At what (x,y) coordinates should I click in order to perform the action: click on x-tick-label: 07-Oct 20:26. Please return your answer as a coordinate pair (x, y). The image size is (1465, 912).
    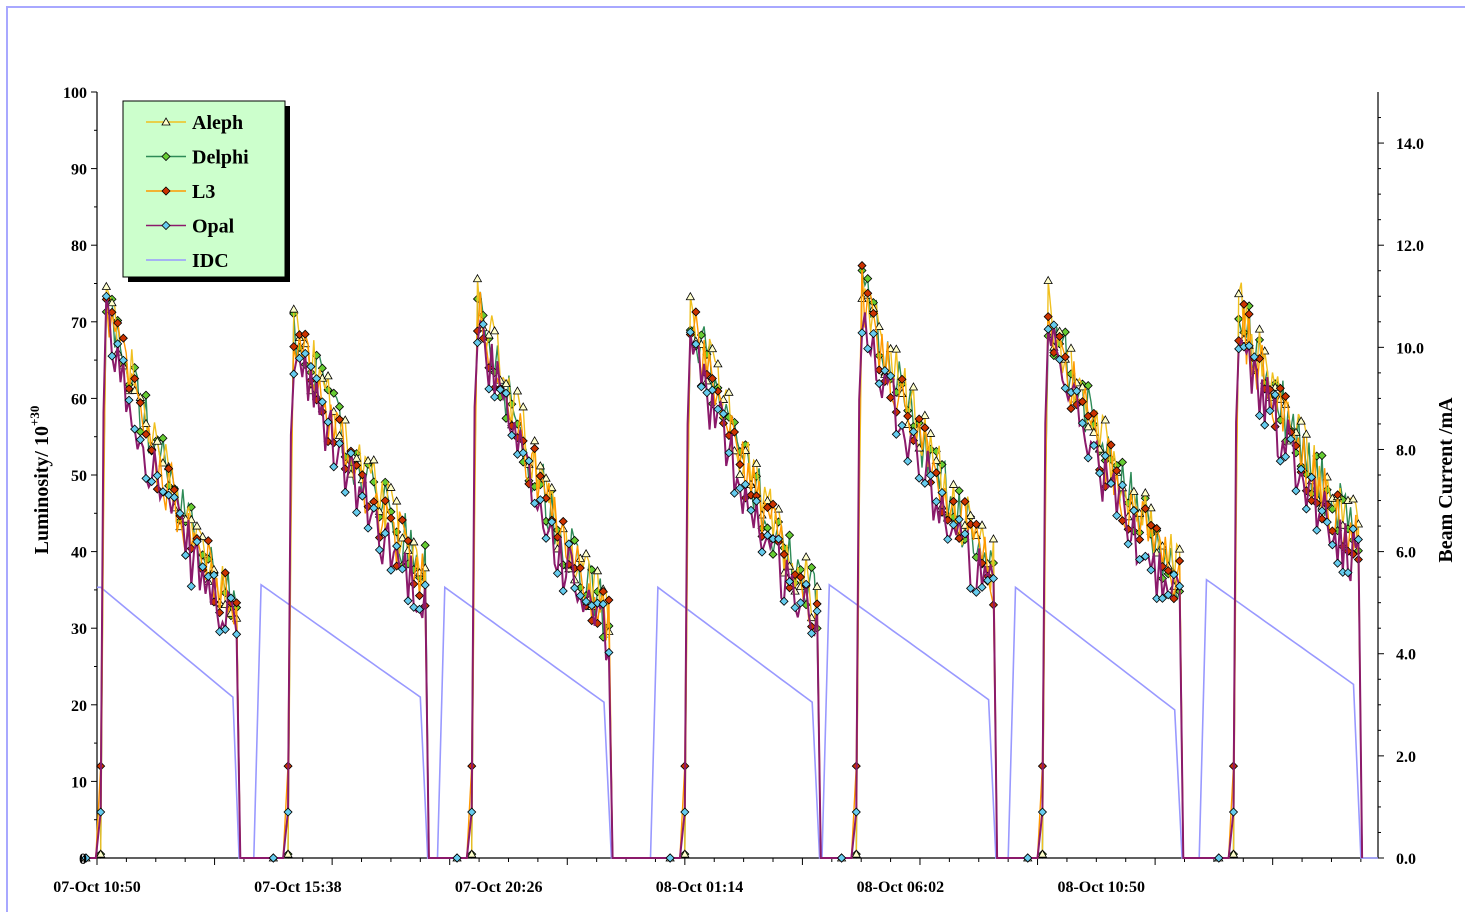
    Looking at the image, I should click on (499, 887).